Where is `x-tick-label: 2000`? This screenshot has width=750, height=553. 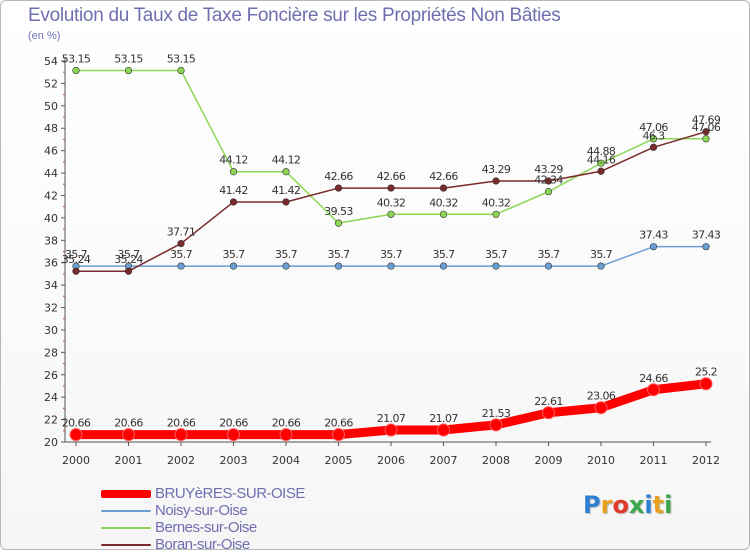 x-tick-label: 2000 is located at coordinates (76, 460).